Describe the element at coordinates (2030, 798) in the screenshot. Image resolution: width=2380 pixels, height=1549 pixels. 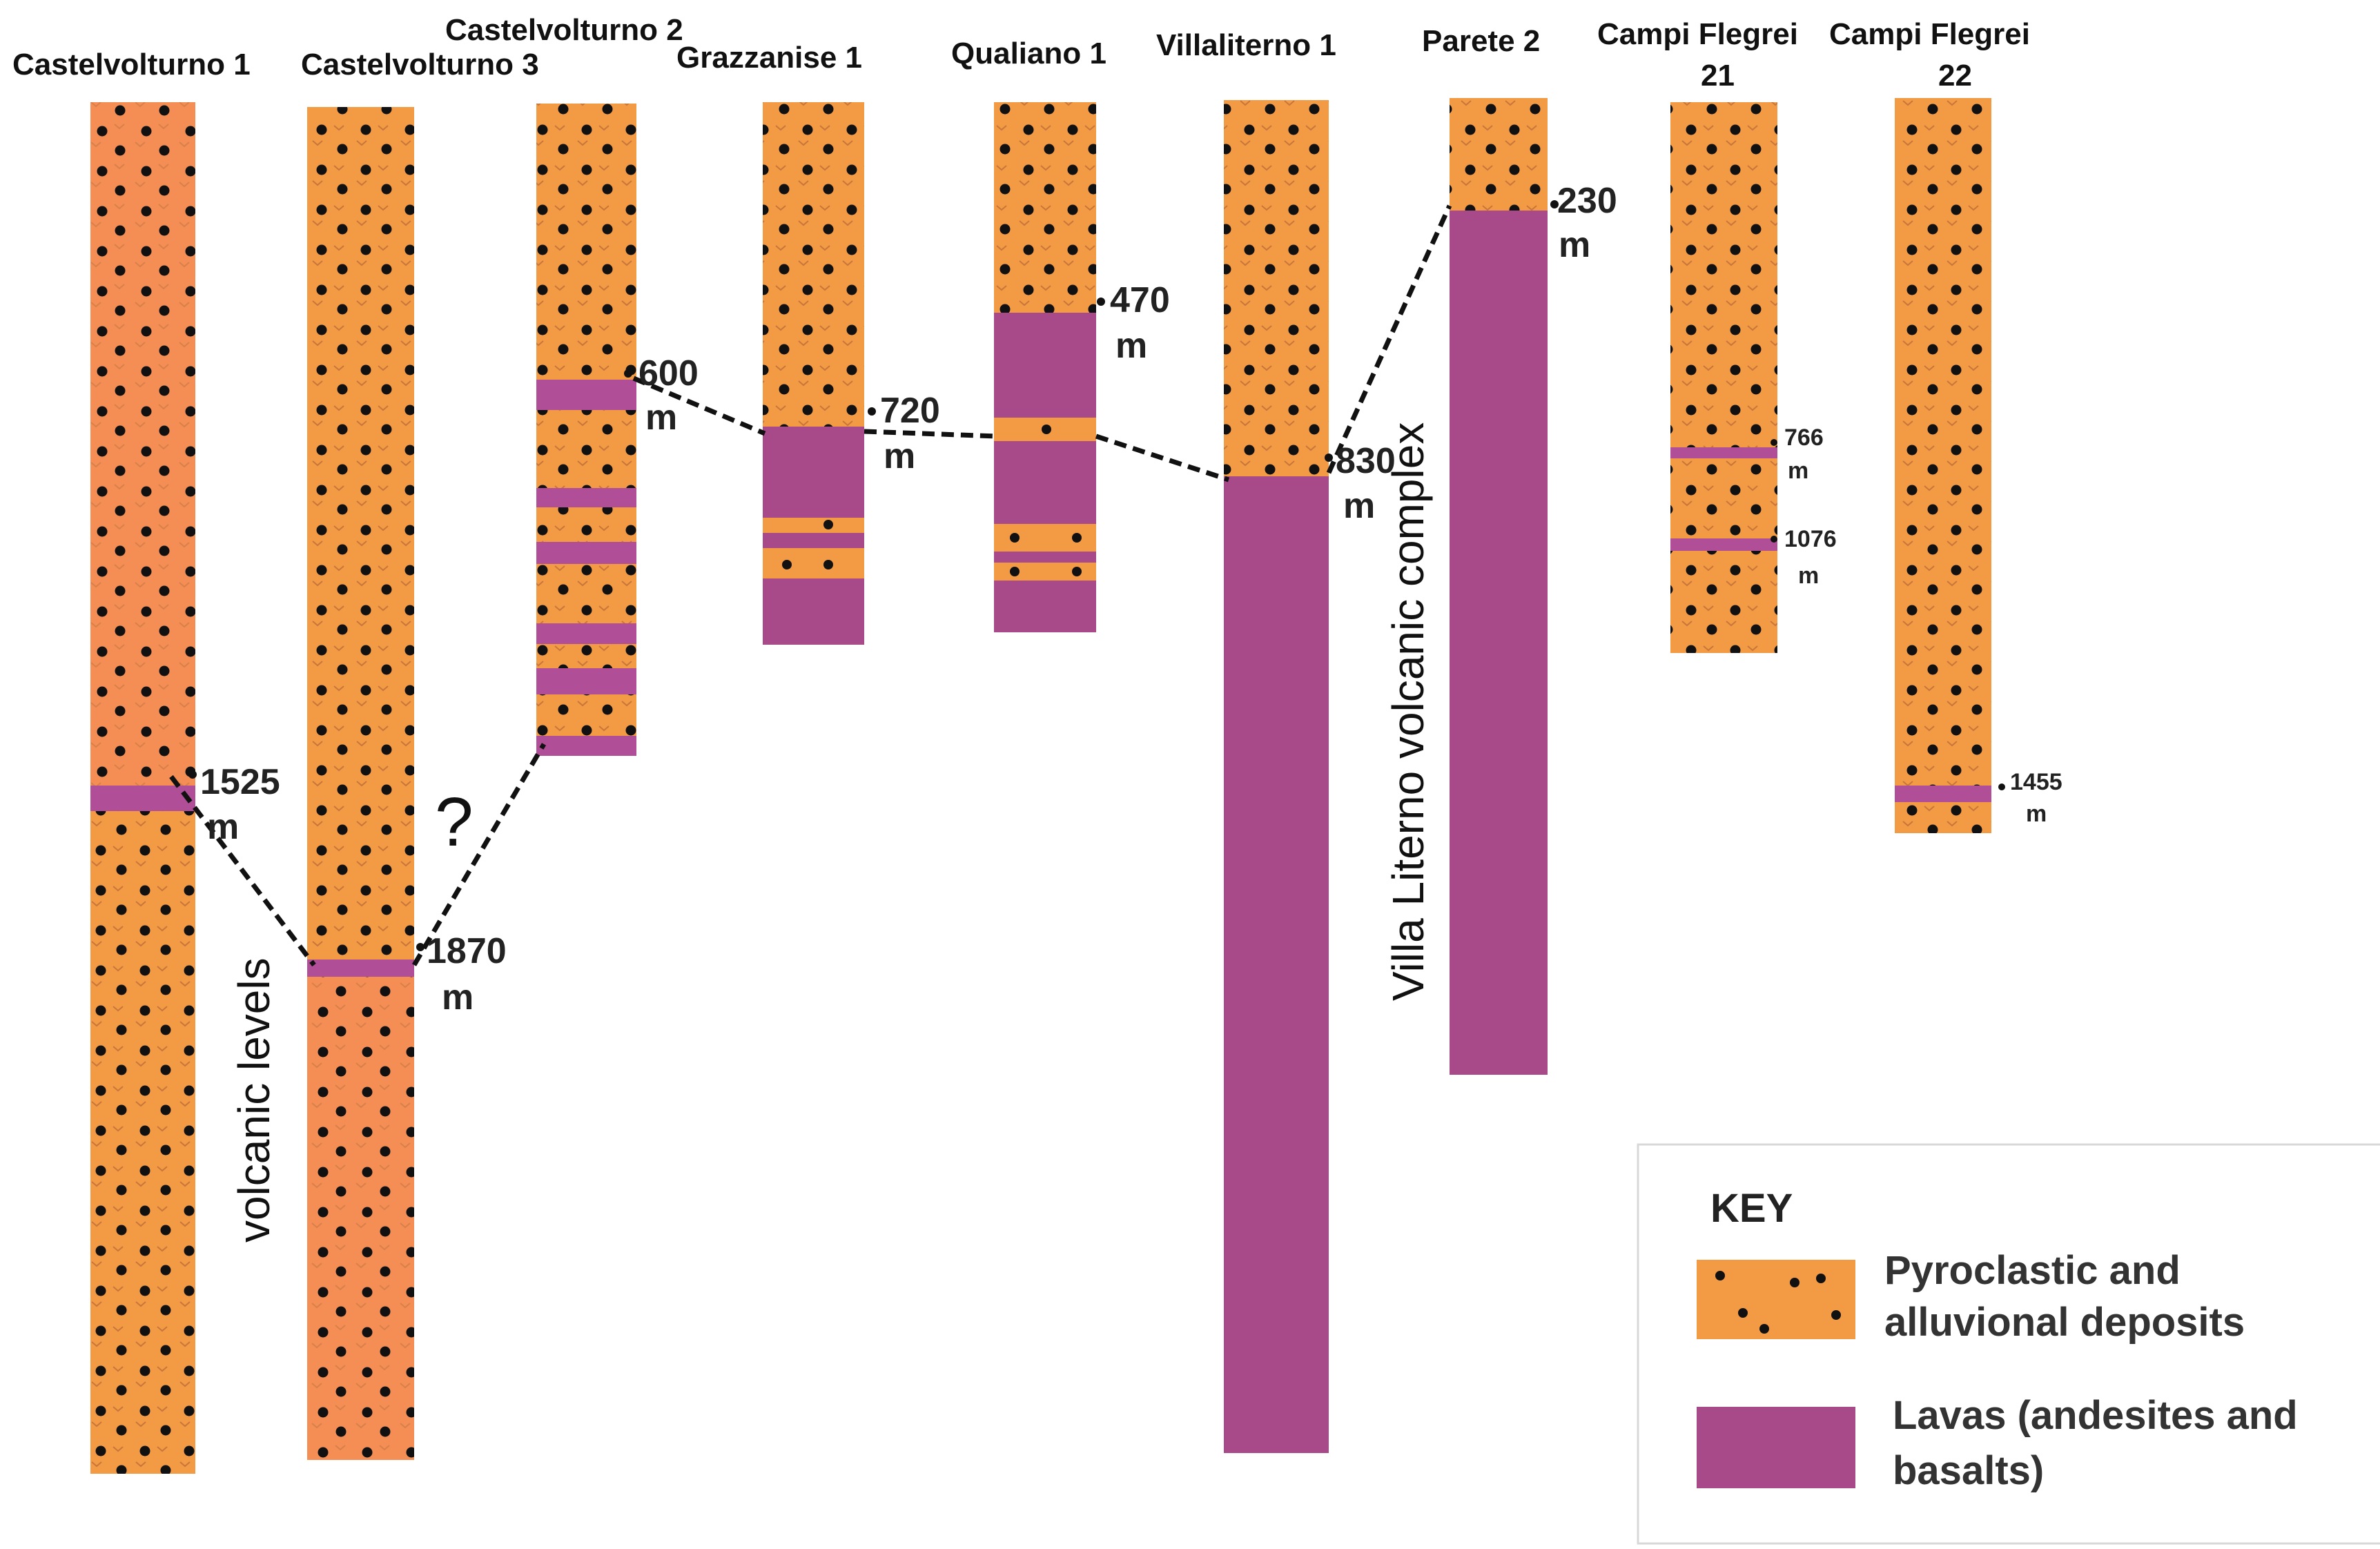
I see `depth-marker-campi-flegrei-22: 1455 m` at that location.